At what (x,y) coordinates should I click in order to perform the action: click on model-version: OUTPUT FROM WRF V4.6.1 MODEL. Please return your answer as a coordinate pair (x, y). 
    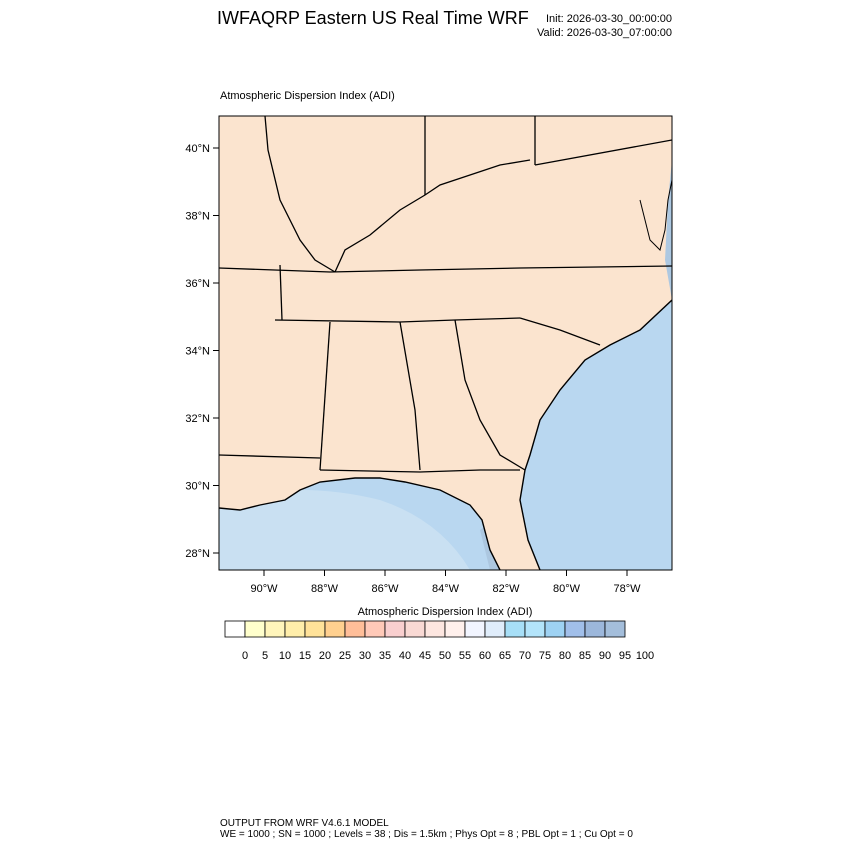
    Looking at the image, I should click on (304, 823).